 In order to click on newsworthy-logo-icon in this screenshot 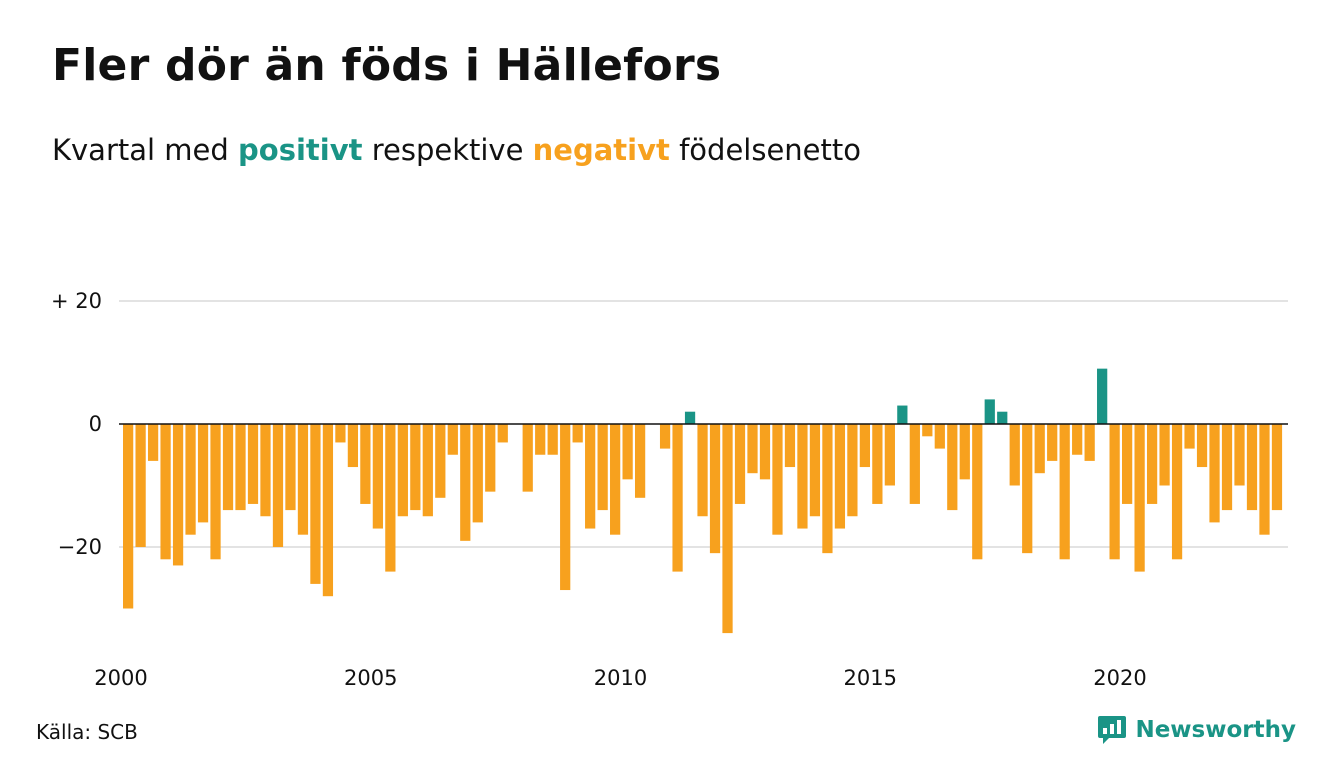, I will do `click(1112, 730)`.